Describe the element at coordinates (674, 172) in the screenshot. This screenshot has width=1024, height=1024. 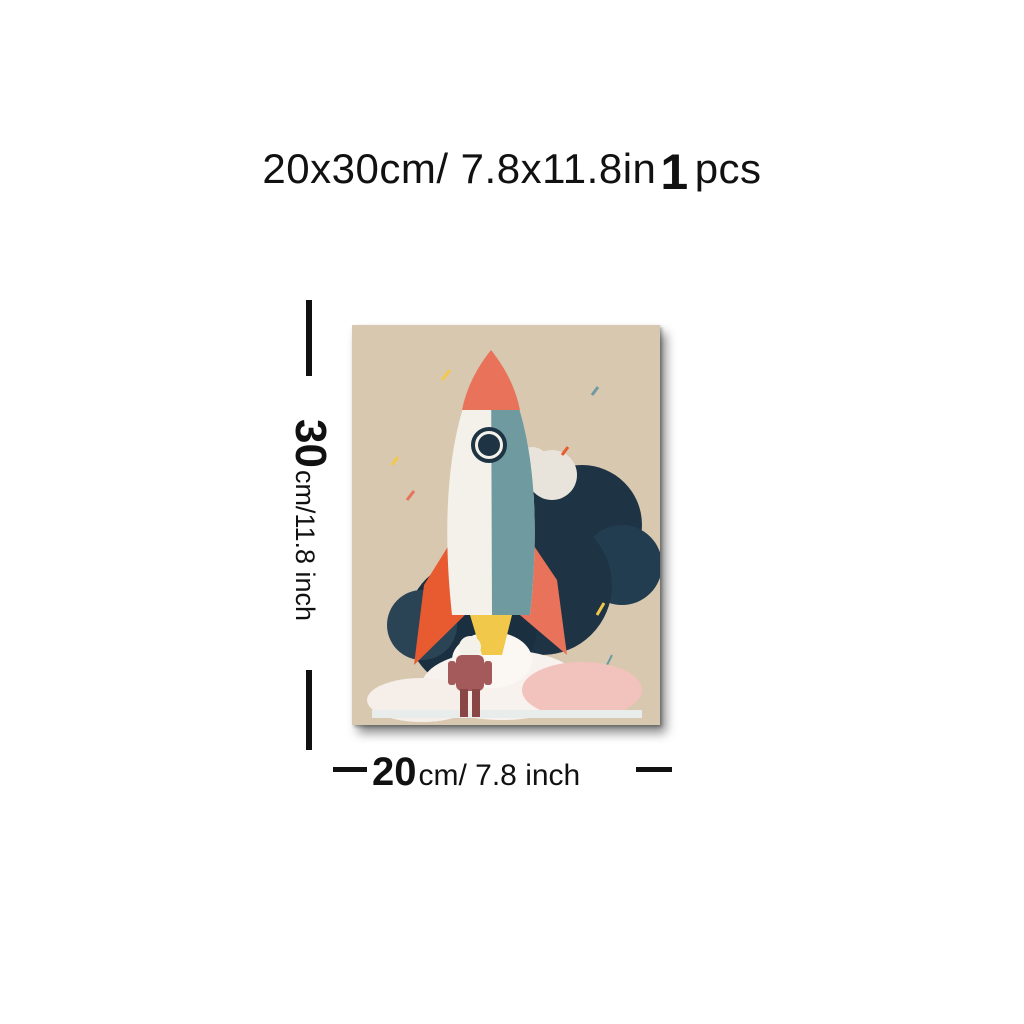
I see `piece-count: 1` at that location.